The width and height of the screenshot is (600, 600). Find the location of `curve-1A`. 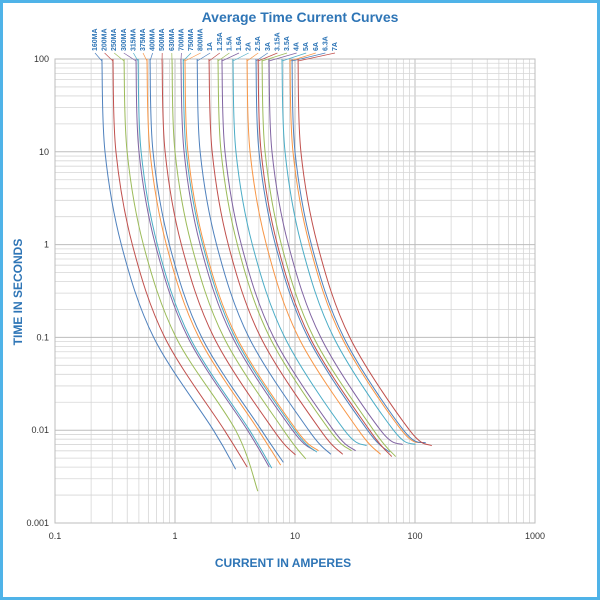

curve-1A is located at coordinates (264, 256).